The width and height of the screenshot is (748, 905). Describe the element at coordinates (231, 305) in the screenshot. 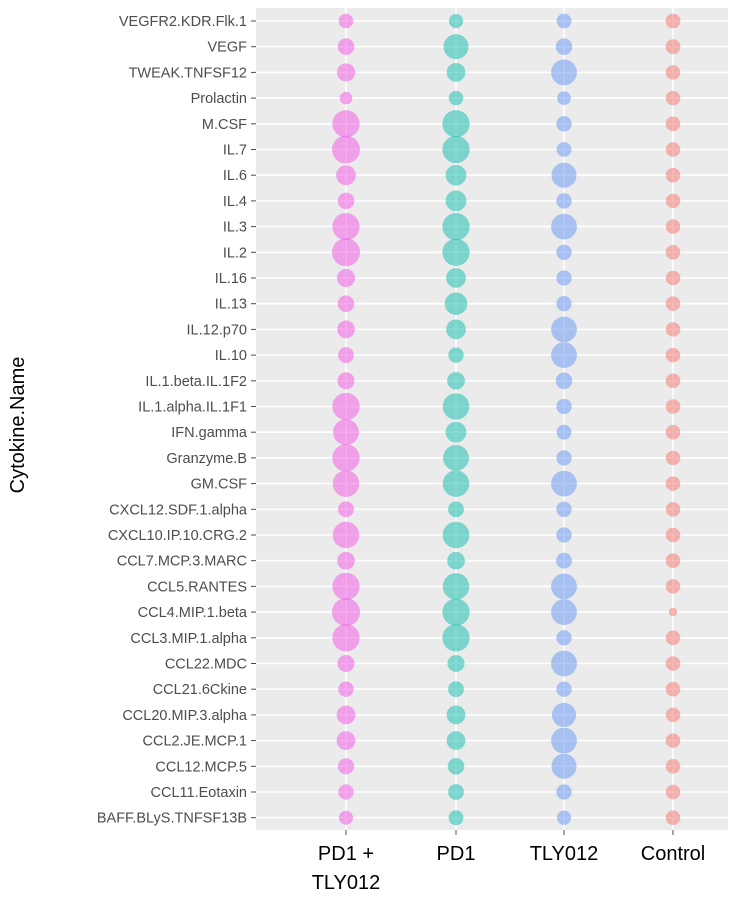

I see `y-tick-label: IL.13` at that location.